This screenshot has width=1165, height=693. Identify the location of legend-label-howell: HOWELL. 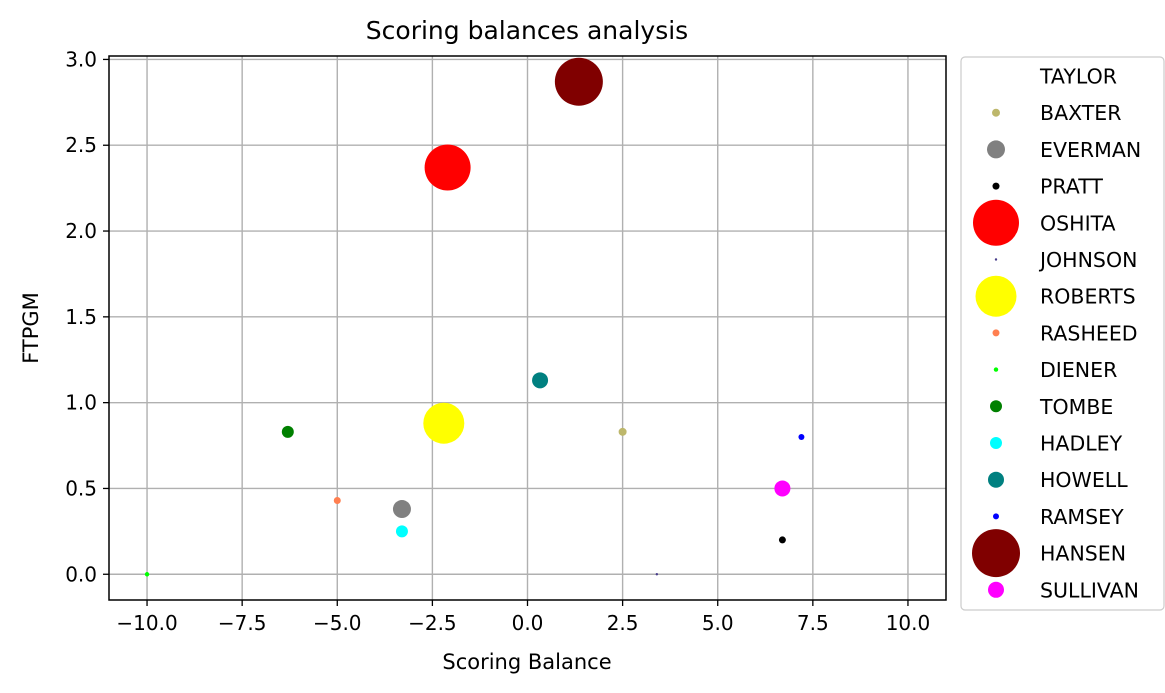
(1084, 480).